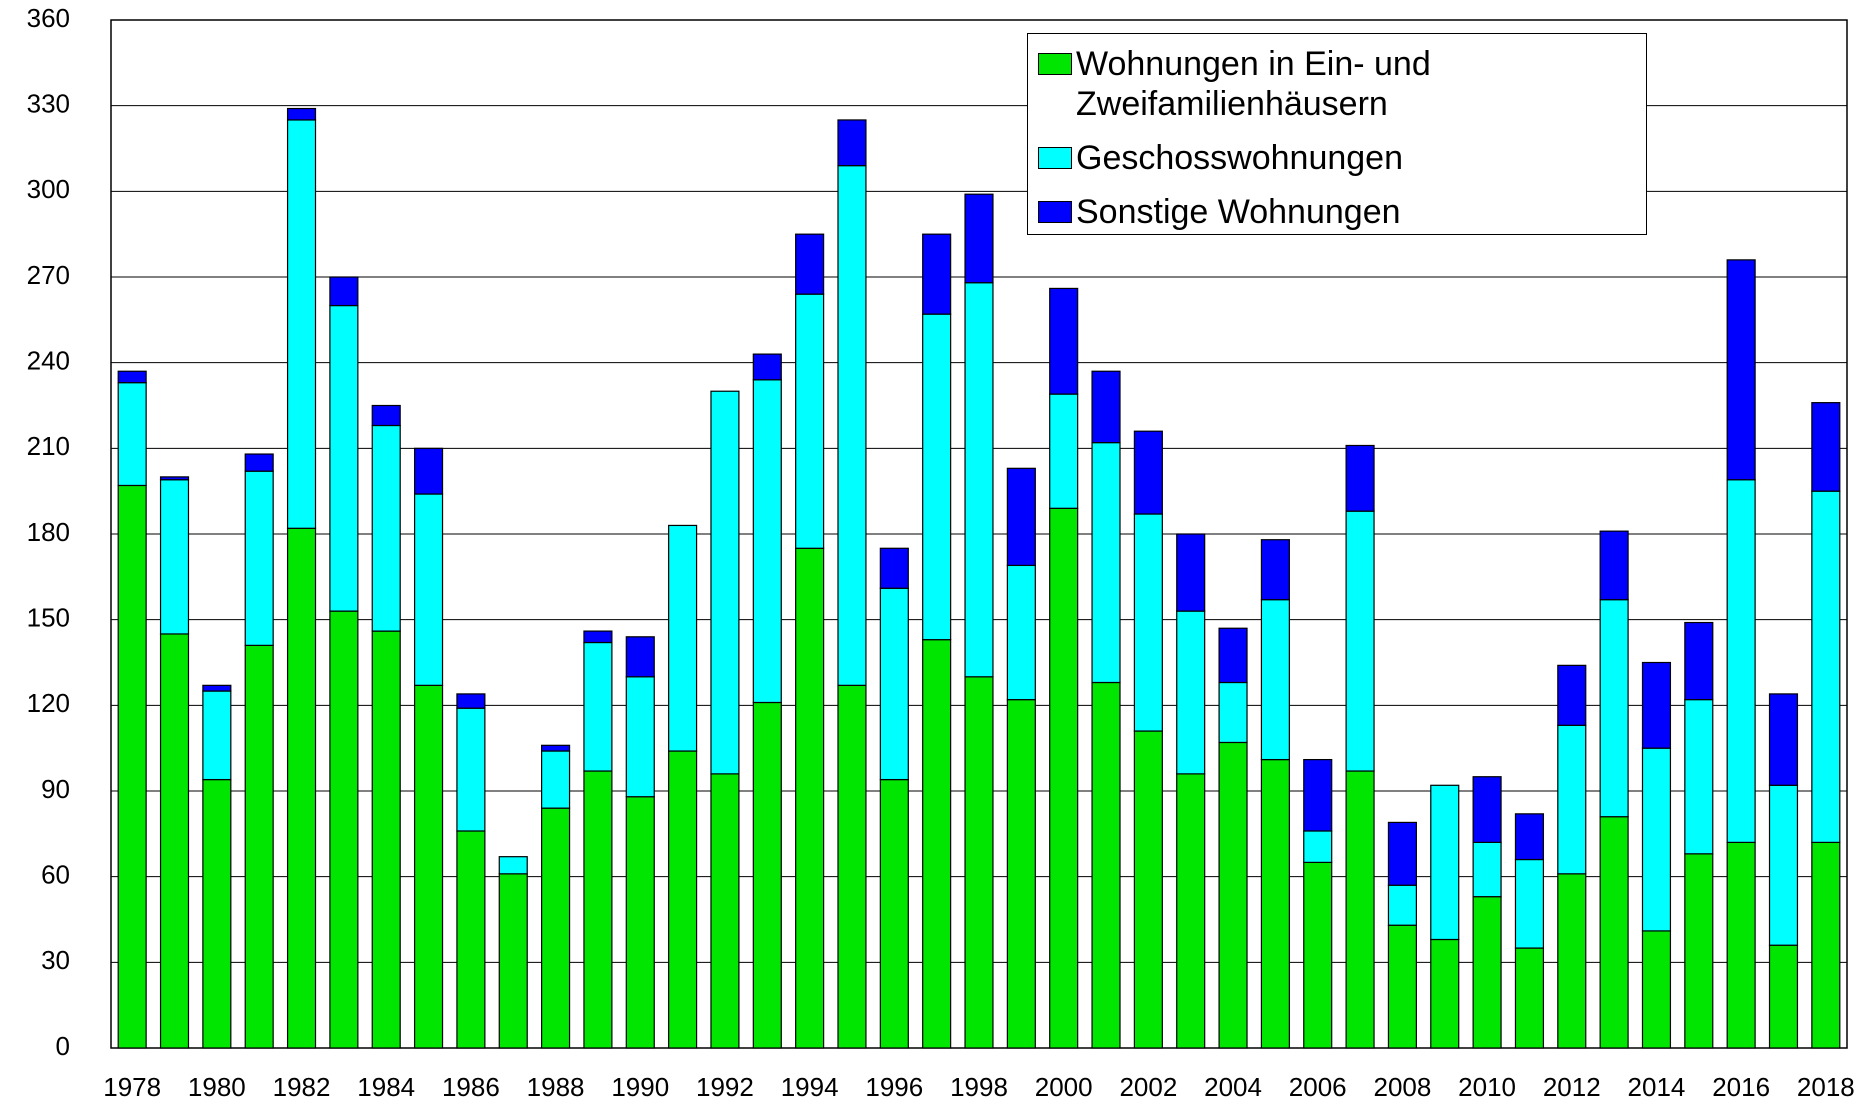 The height and width of the screenshot is (1102, 1866). I want to click on legend-swatch, so click(1055, 64).